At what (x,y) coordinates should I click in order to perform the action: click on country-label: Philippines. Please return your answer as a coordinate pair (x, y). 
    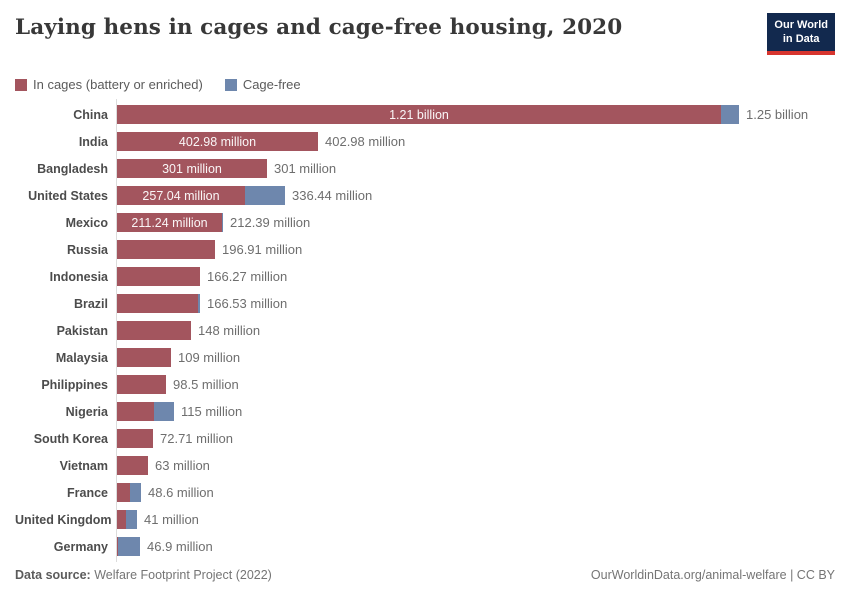
    Looking at the image, I should click on (74, 384).